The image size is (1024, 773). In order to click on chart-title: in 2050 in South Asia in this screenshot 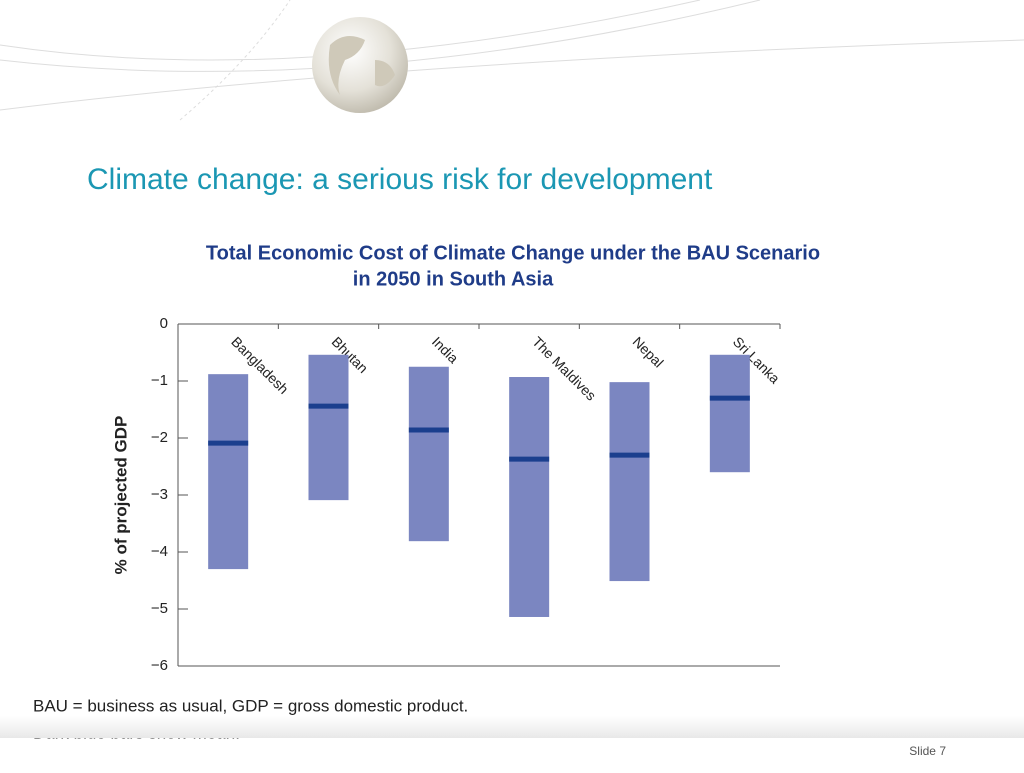, I will do `click(453, 279)`.